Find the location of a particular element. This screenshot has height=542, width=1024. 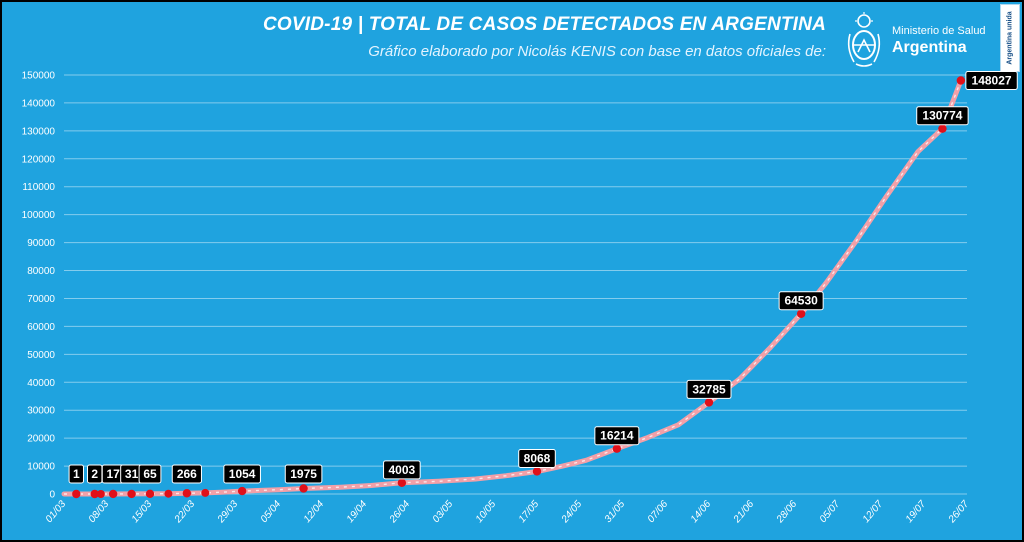

data-label: 1975 is located at coordinates (303, 474).